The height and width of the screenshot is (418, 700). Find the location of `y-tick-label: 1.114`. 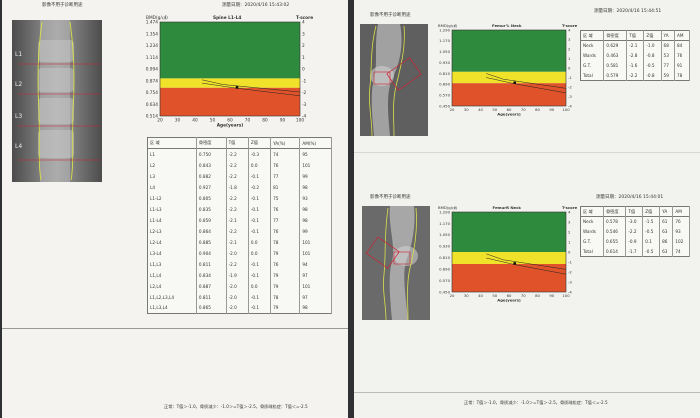

y-tick-label: 1.114 is located at coordinates (152, 58).